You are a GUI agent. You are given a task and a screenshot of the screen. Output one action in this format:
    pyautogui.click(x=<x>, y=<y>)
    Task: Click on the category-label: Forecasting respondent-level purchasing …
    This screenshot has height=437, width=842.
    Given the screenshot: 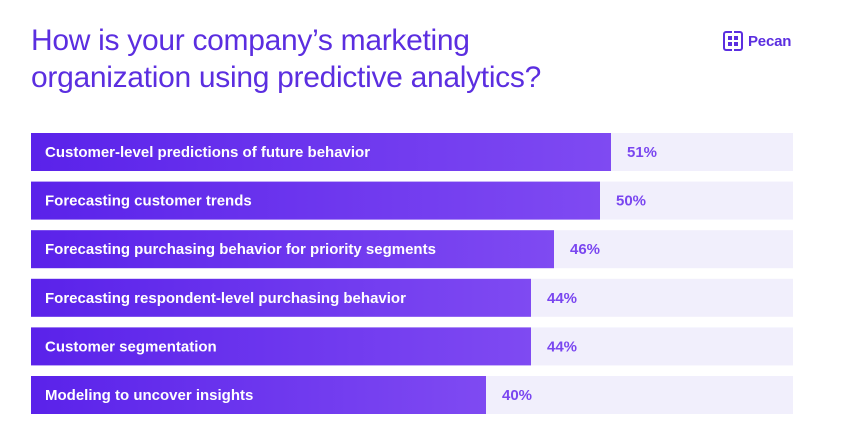 What is the action you would take?
    pyautogui.click(x=225, y=298)
    